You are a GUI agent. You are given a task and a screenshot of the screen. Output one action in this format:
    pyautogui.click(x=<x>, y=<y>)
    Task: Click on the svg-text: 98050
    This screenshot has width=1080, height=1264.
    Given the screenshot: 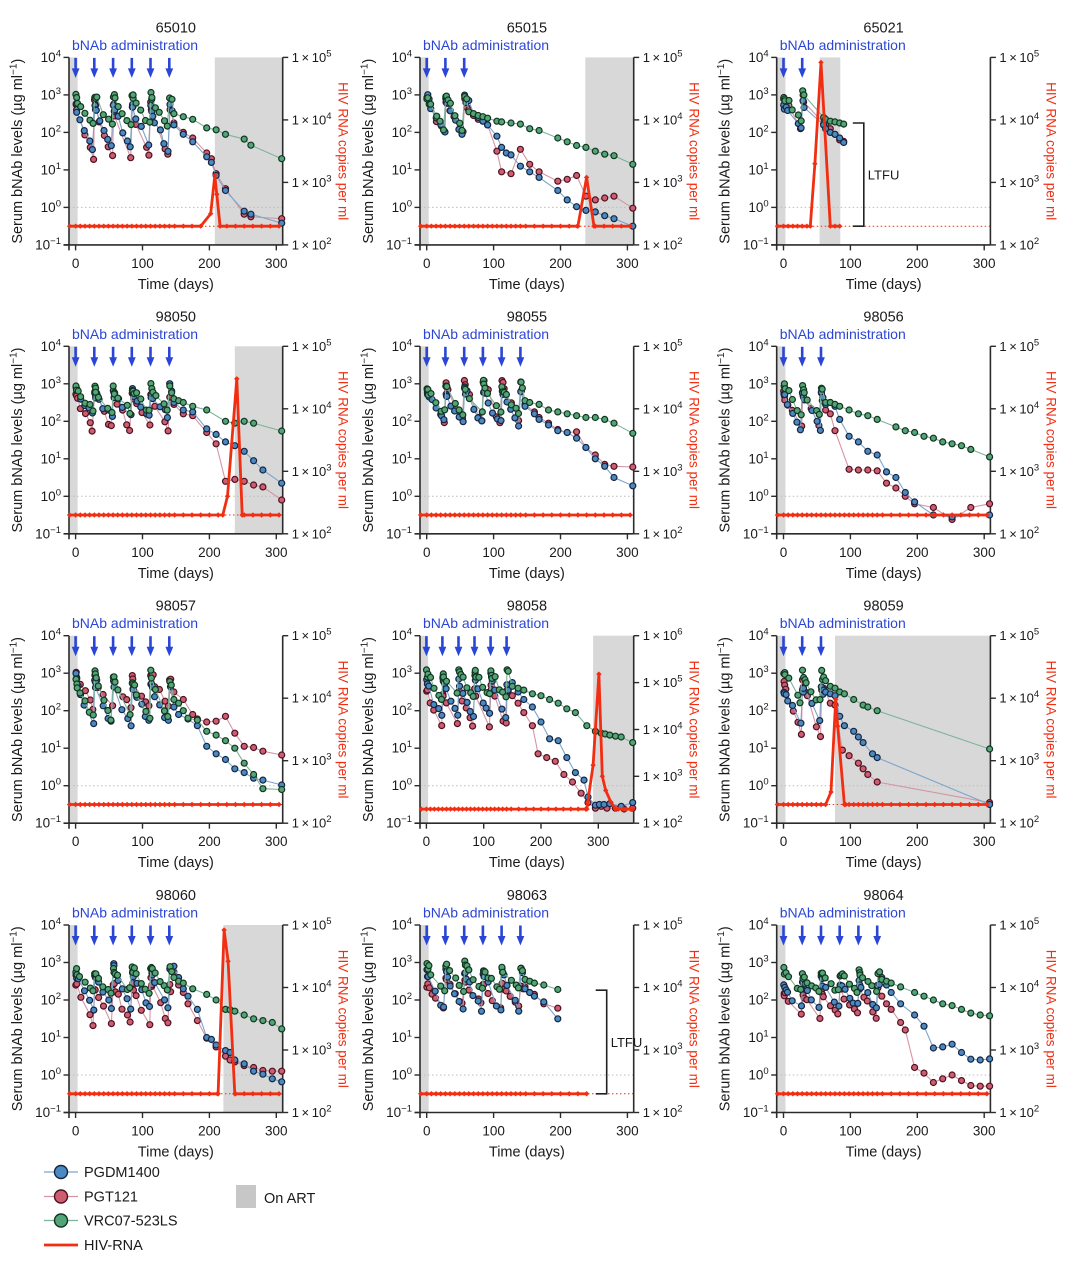 What is the action you would take?
    pyautogui.click(x=176, y=317)
    